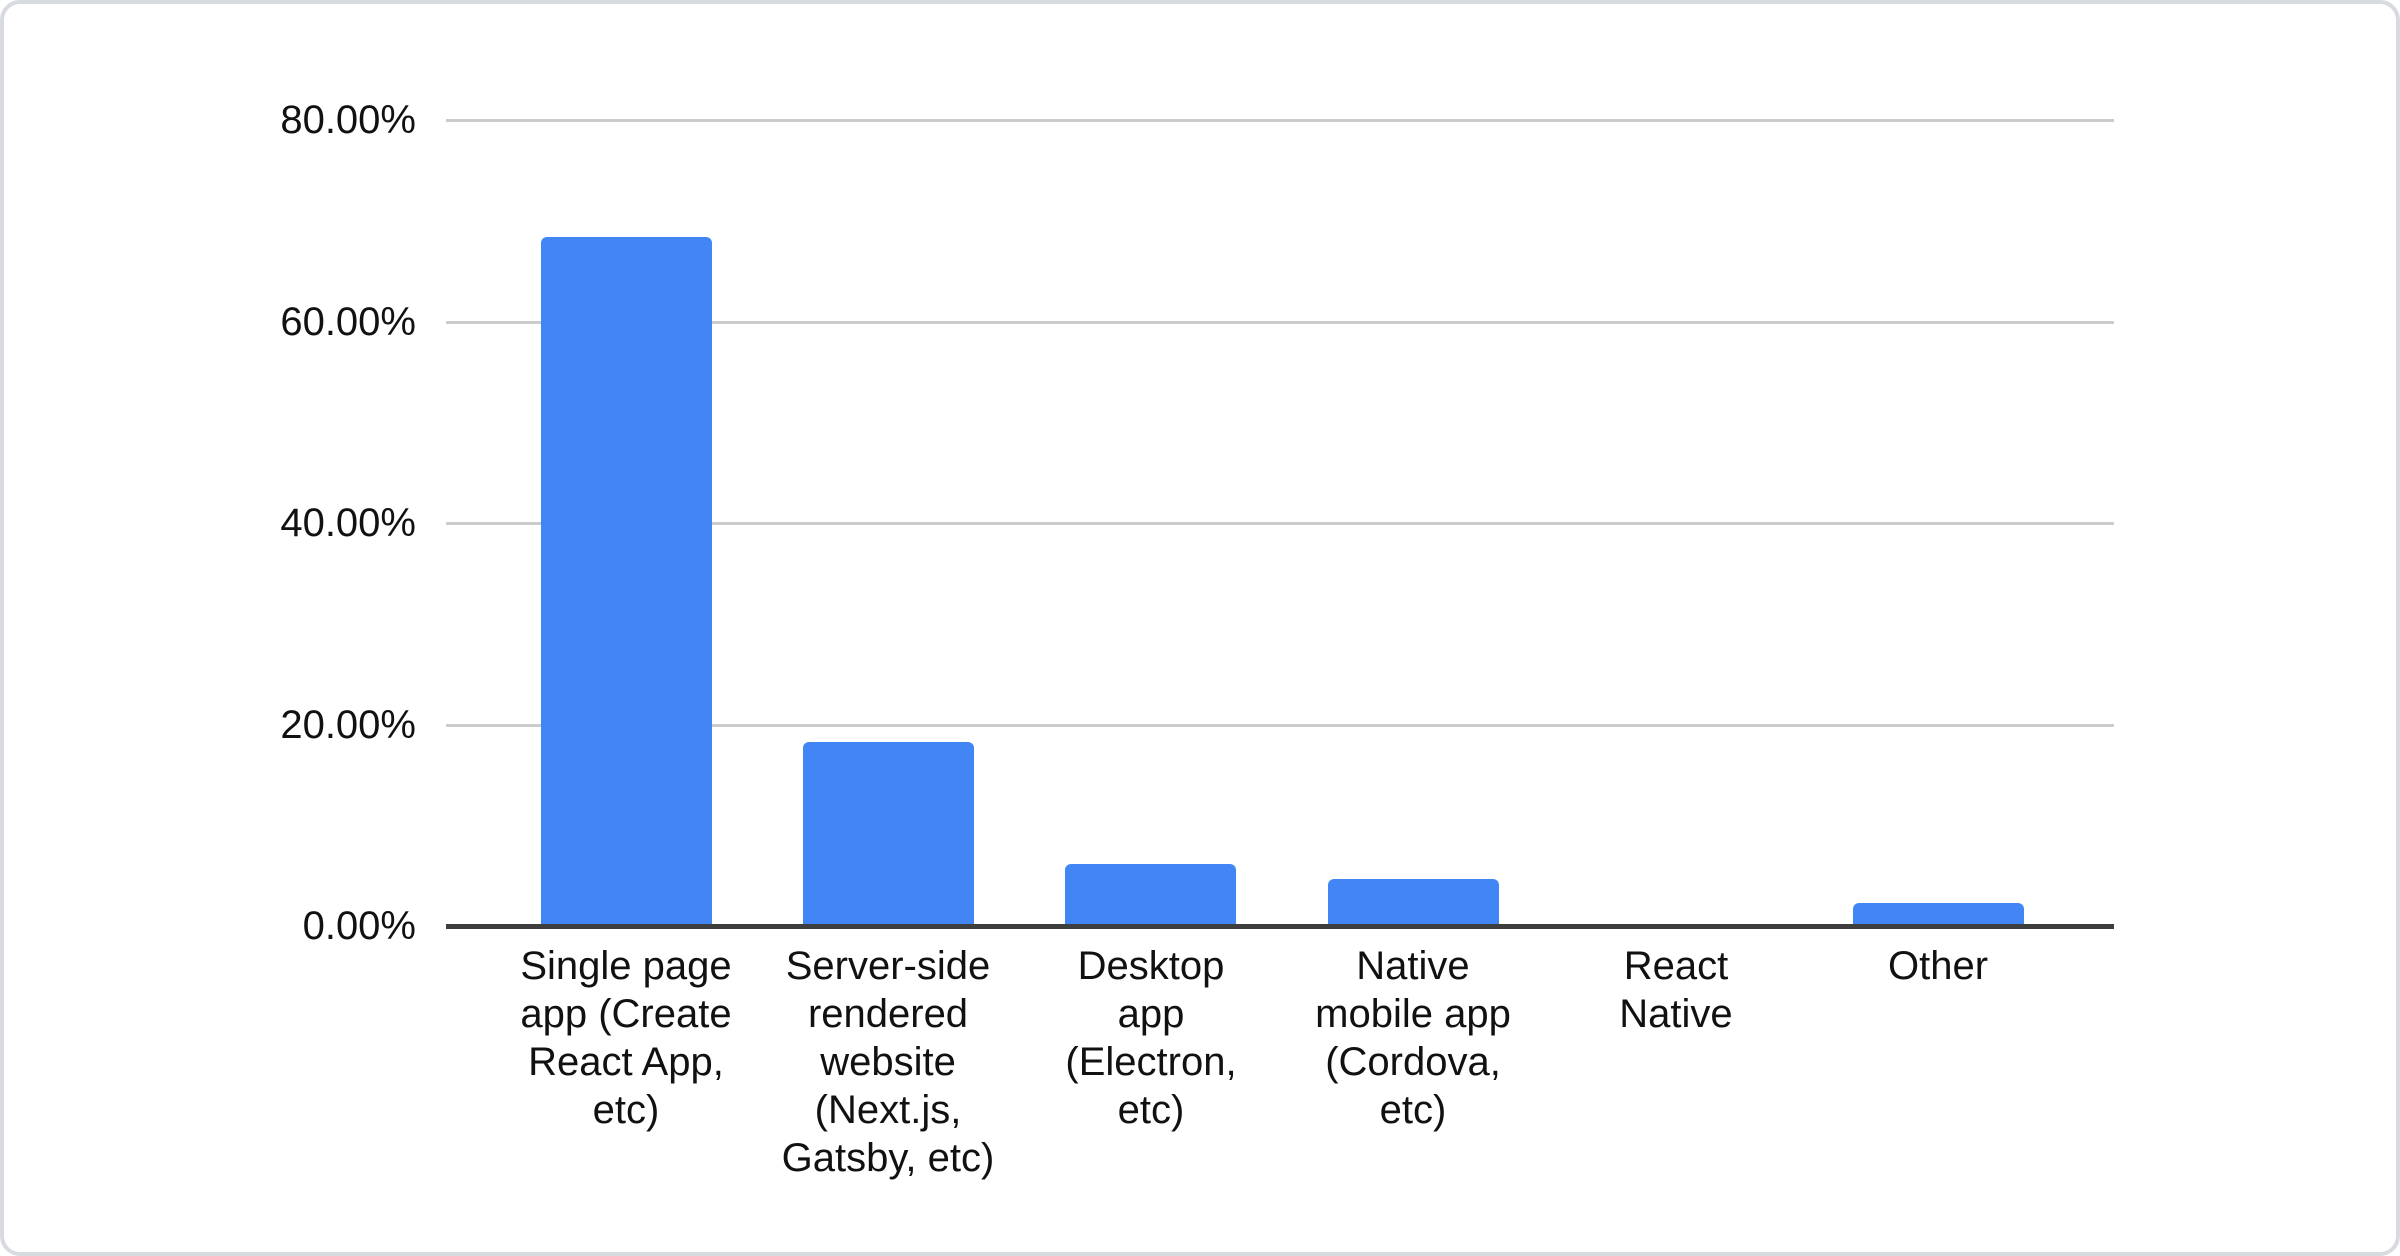  Describe the element at coordinates (359, 926) in the screenshot. I see `y-tick-label: 0.00%` at that location.